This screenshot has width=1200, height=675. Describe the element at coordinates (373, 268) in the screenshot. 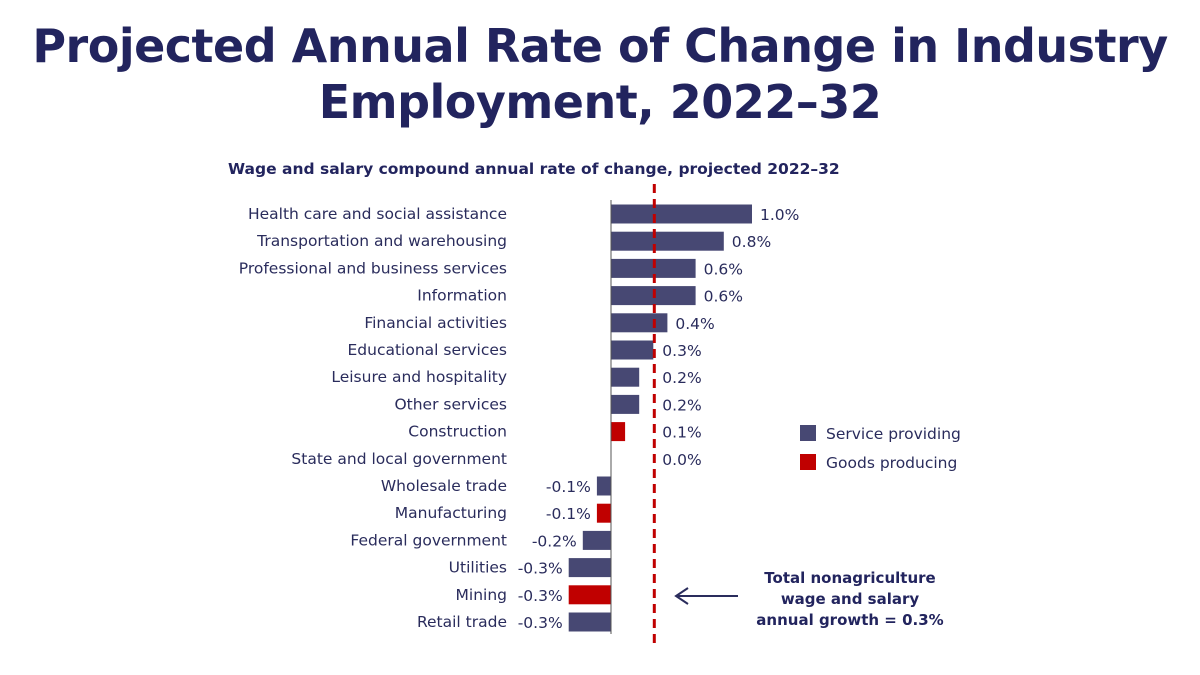

I see `category-label: Professional and business services` at that location.